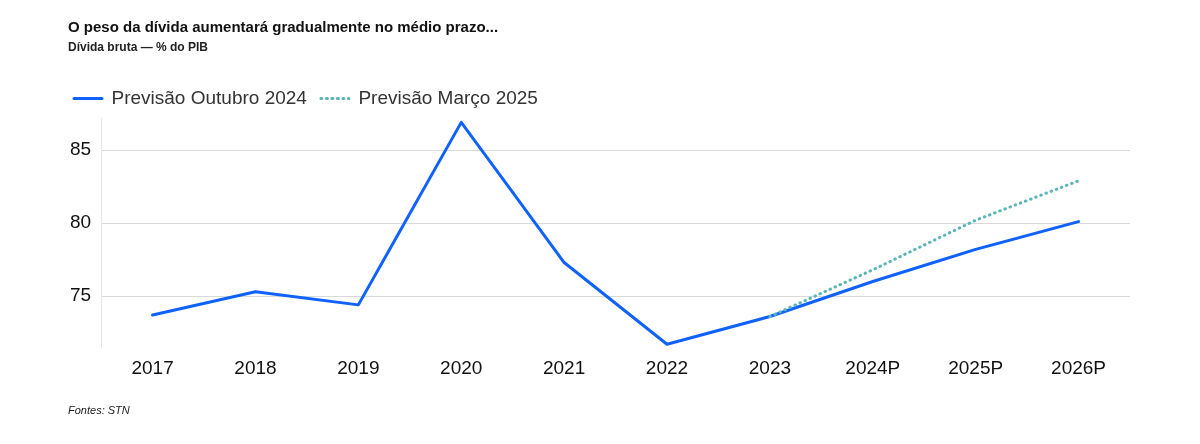 The image size is (1200, 444). I want to click on y-tick-label: 75, so click(80, 295).